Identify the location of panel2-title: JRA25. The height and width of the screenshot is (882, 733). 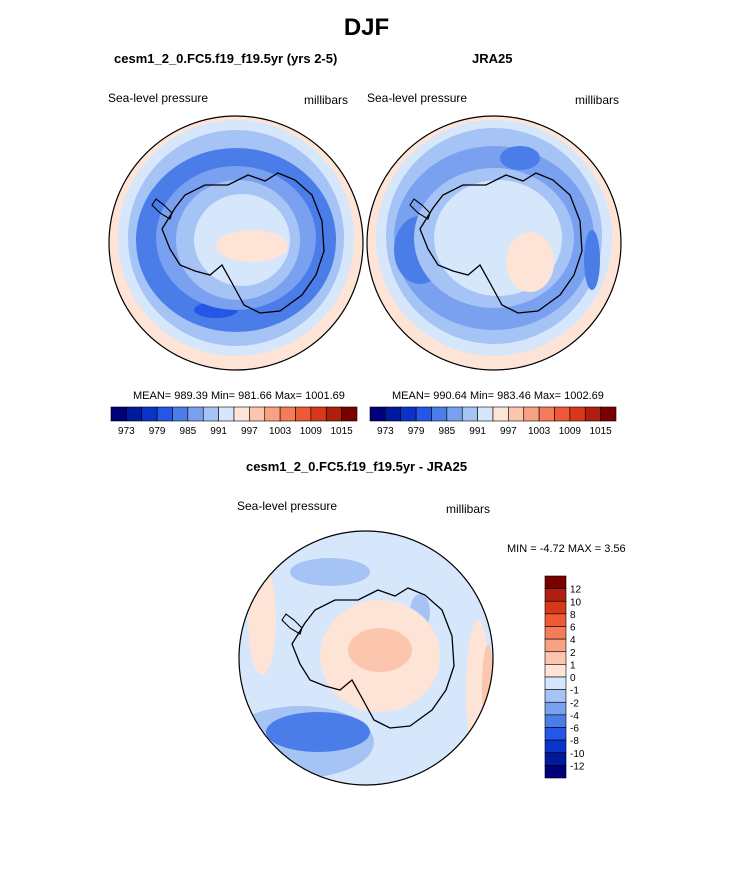
(492, 58).